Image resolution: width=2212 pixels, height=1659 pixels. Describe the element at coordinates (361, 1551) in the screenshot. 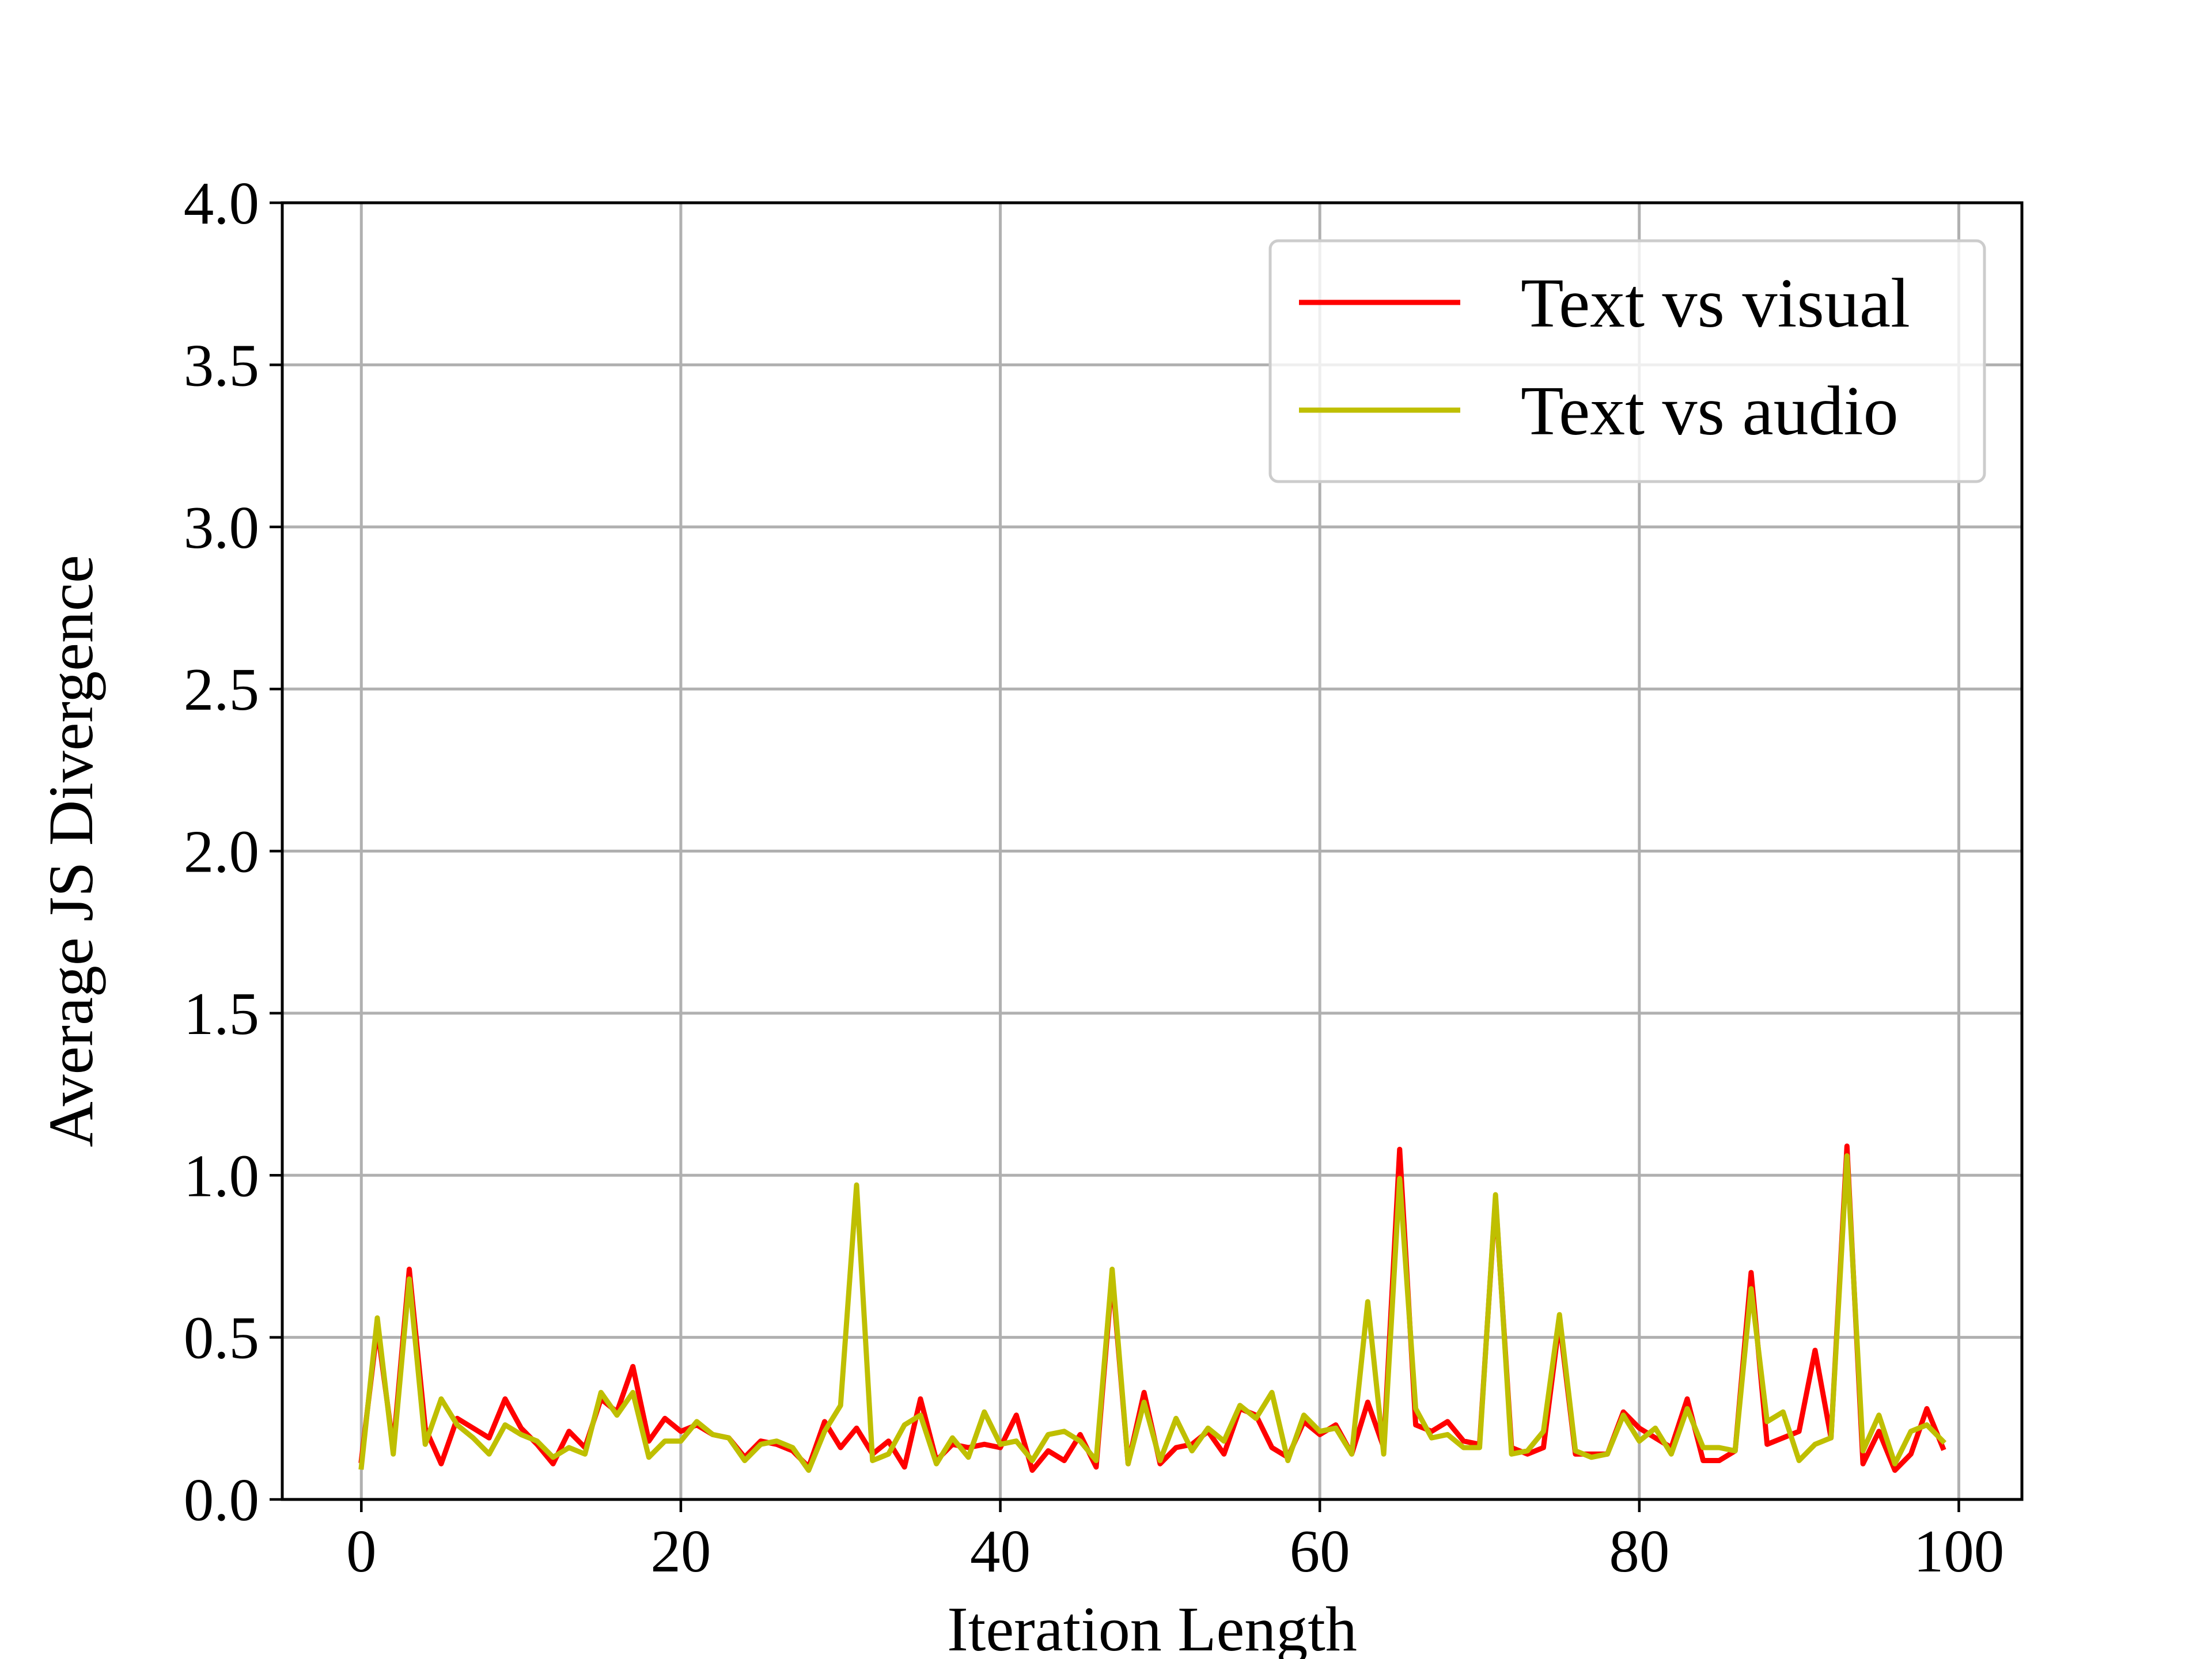

I see `x-tick-label: 0` at that location.